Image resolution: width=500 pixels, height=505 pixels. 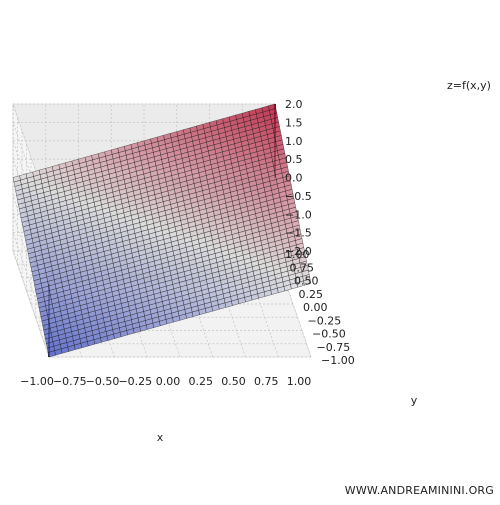 I want to click on x-tick-label: 0.00, so click(x=168, y=381).